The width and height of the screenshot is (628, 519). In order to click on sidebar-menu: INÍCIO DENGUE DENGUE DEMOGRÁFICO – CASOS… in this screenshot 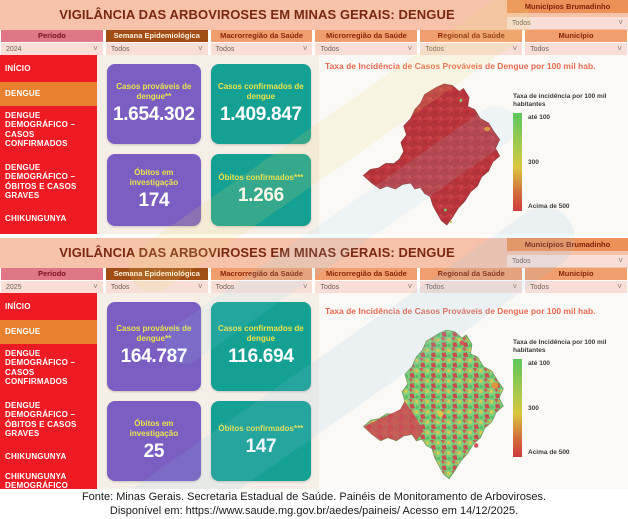, I will do `click(48, 391)`.